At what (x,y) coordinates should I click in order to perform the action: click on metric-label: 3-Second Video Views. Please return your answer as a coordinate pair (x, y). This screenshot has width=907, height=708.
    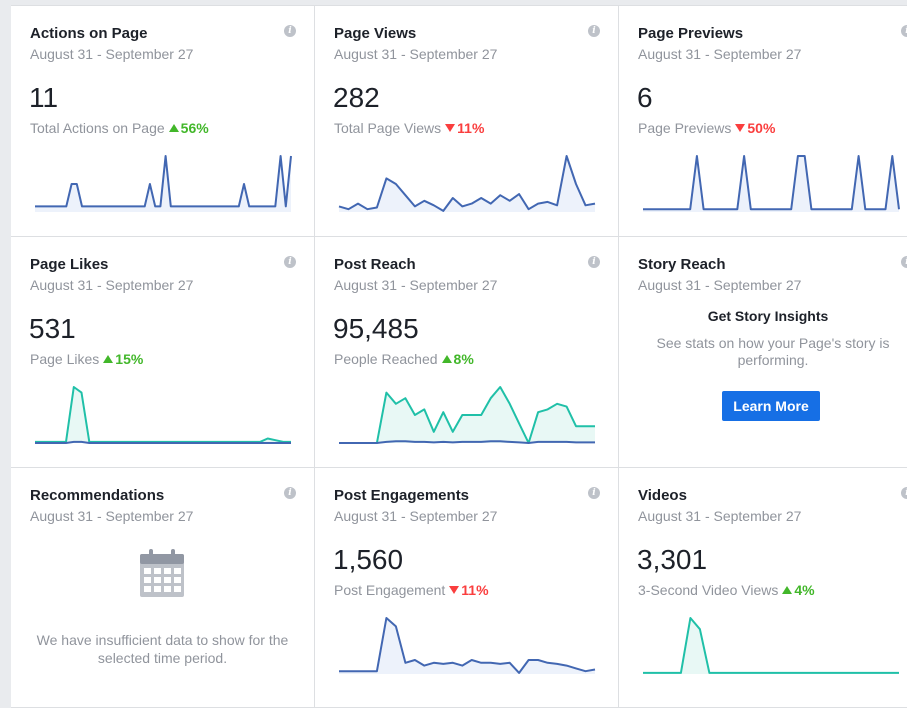
    Looking at the image, I should click on (708, 590).